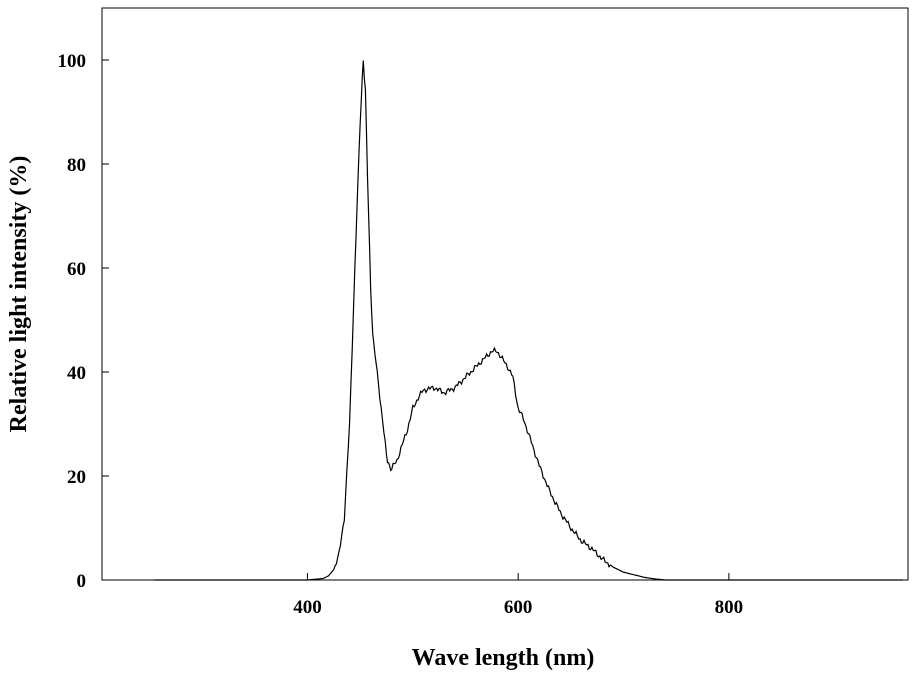 The height and width of the screenshot is (679, 918). I want to click on y-tick-label: 0, so click(82, 581).